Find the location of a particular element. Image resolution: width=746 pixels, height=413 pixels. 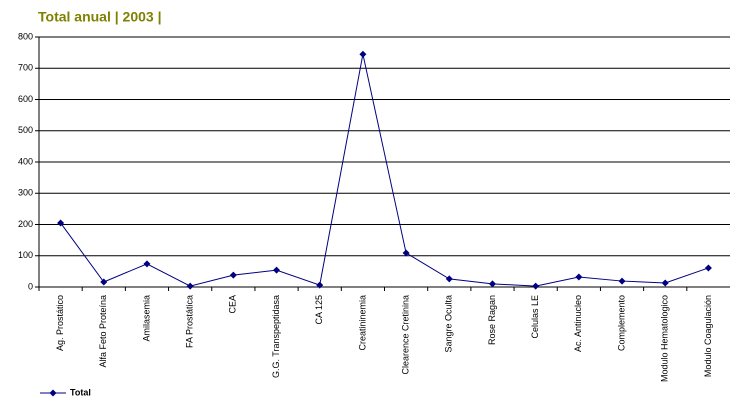

x-tick-label: Rose Ragan is located at coordinates (492, 320).